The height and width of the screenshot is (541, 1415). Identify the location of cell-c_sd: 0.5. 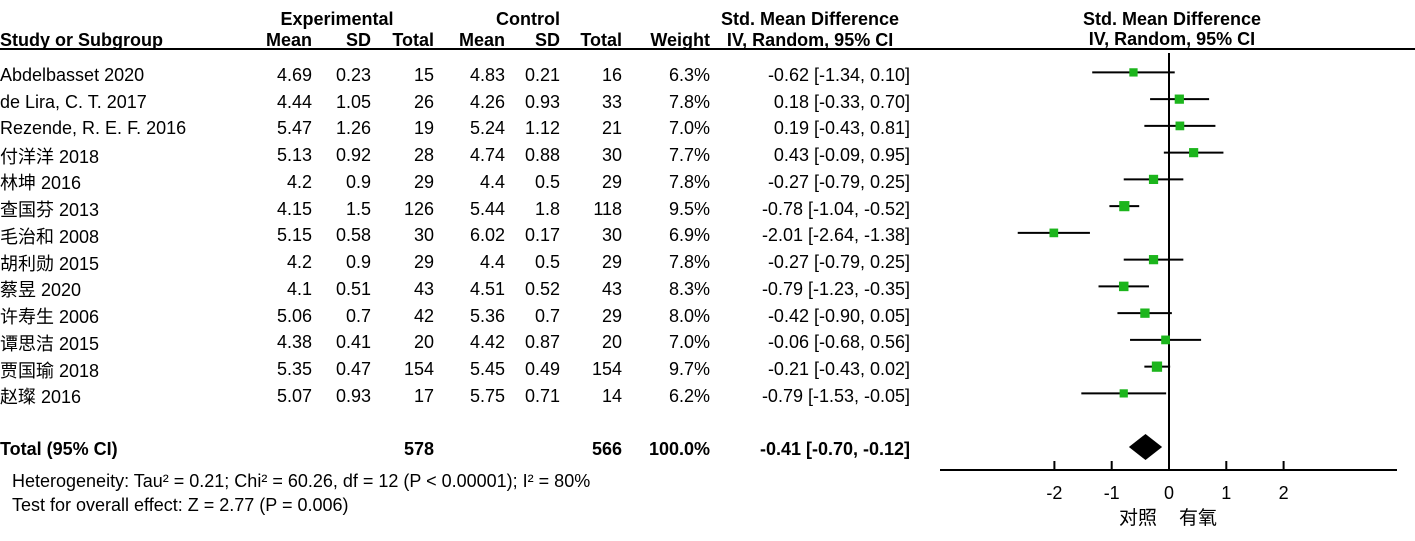
(548, 262).